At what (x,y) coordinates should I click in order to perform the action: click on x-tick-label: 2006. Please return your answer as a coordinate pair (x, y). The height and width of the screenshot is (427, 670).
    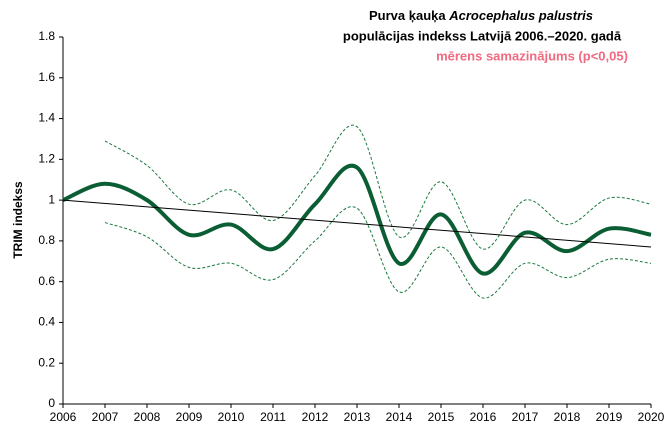
    Looking at the image, I should click on (63, 417).